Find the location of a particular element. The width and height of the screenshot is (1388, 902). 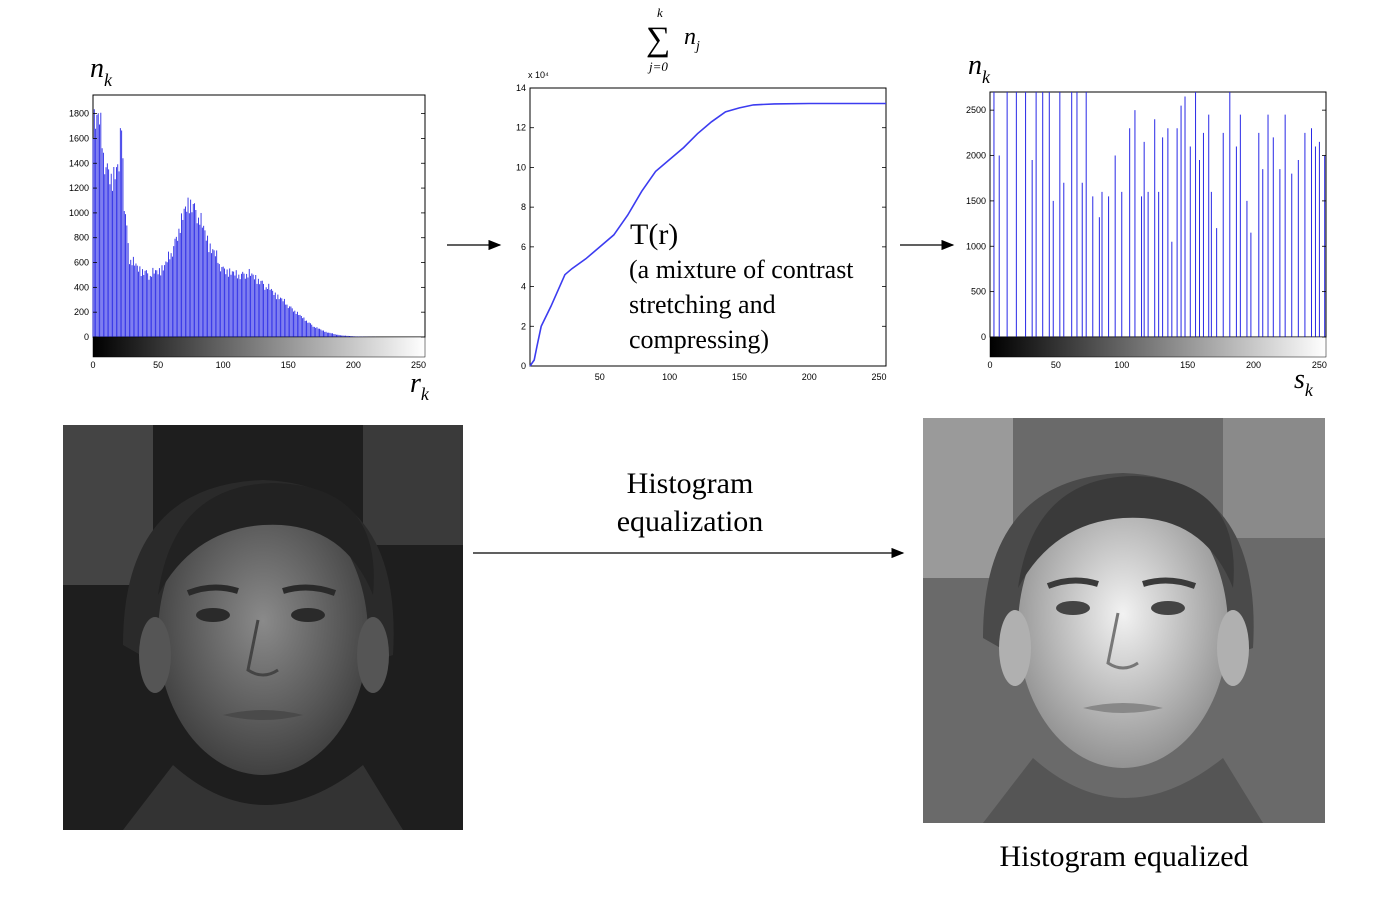

transform-description-line-3: compressing) is located at coordinates (699, 339).